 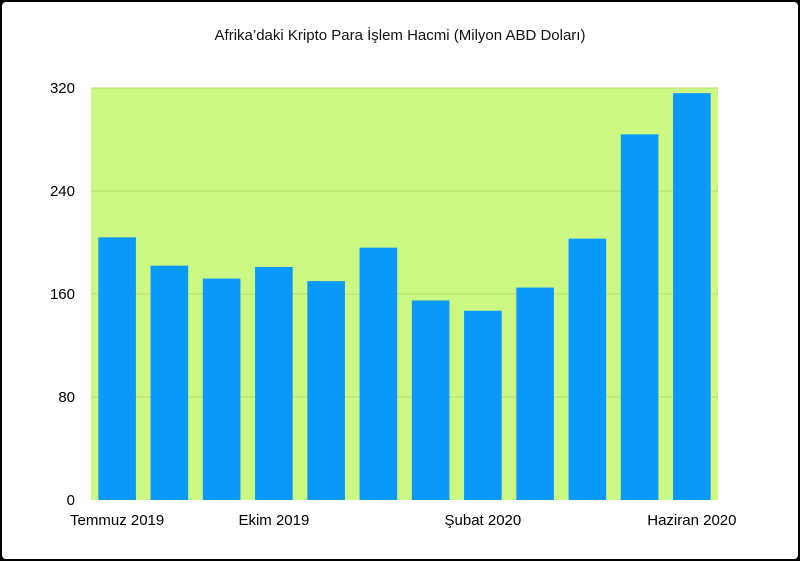 What do you see at coordinates (117, 520) in the screenshot?
I see `x-tick-label: Temmuz 2019` at bounding box center [117, 520].